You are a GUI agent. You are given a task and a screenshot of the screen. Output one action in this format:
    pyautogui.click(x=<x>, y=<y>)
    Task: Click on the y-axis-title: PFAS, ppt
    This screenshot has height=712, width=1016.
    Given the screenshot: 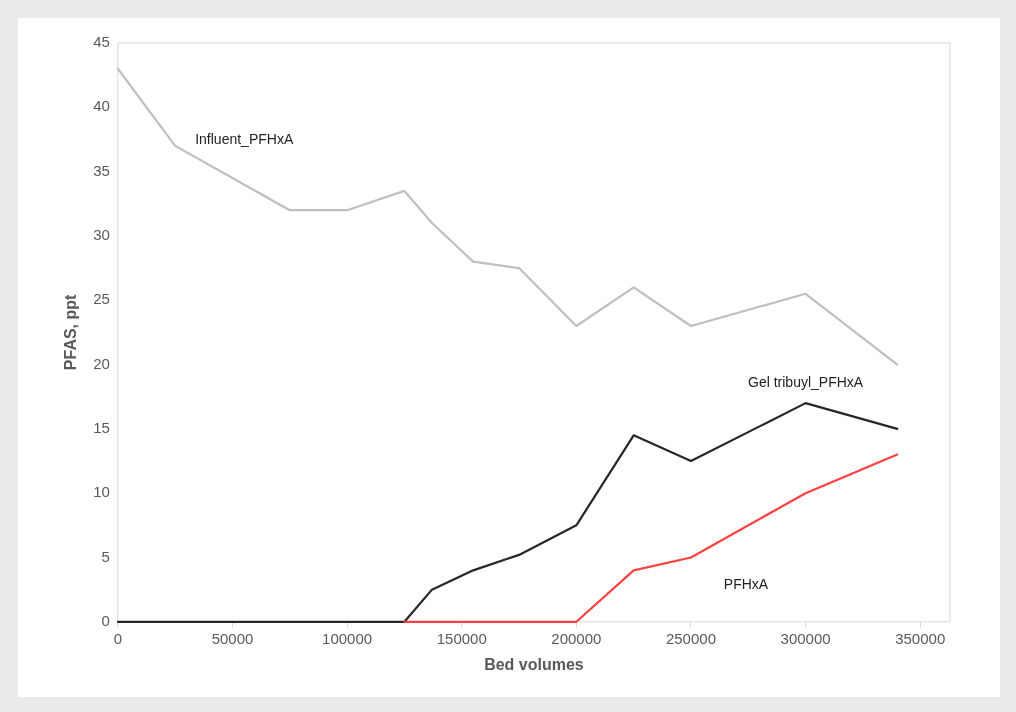 What is the action you would take?
    pyautogui.click(x=71, y=332)
    